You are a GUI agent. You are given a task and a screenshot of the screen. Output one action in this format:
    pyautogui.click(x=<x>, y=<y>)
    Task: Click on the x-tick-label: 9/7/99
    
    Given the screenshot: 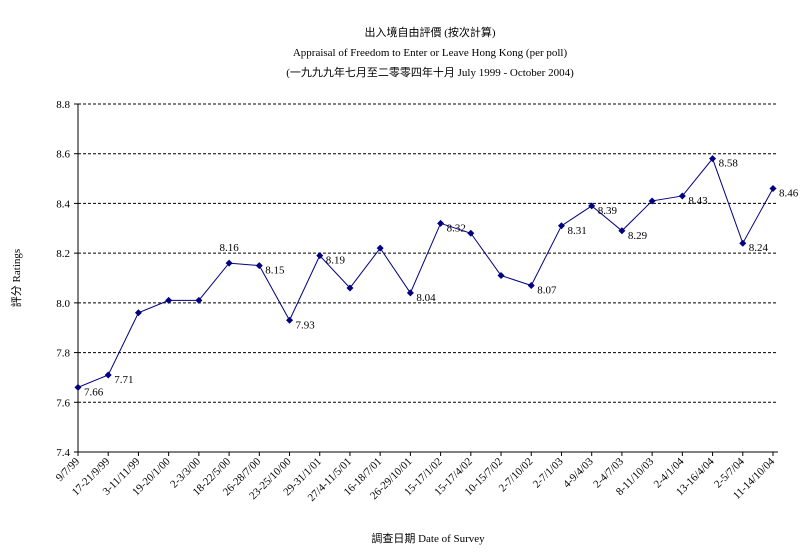 What is the action you would take?
    pyautogui.click(x=68, y=469)
    